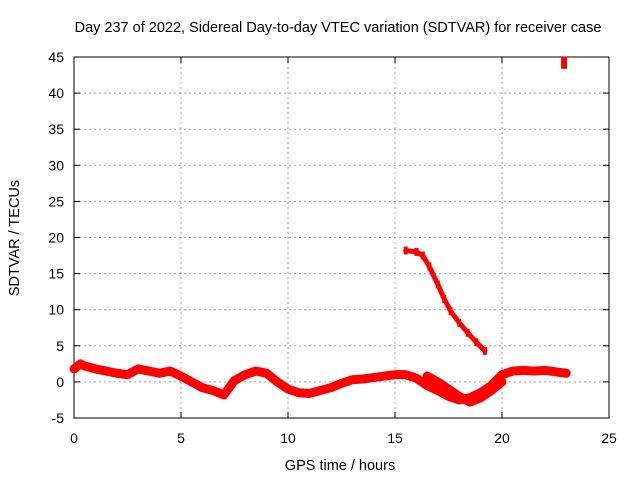 Image resolution: width=640 pixels, height=480 pixels. I want to click on y-tick-label: 35, so click(56, 129).